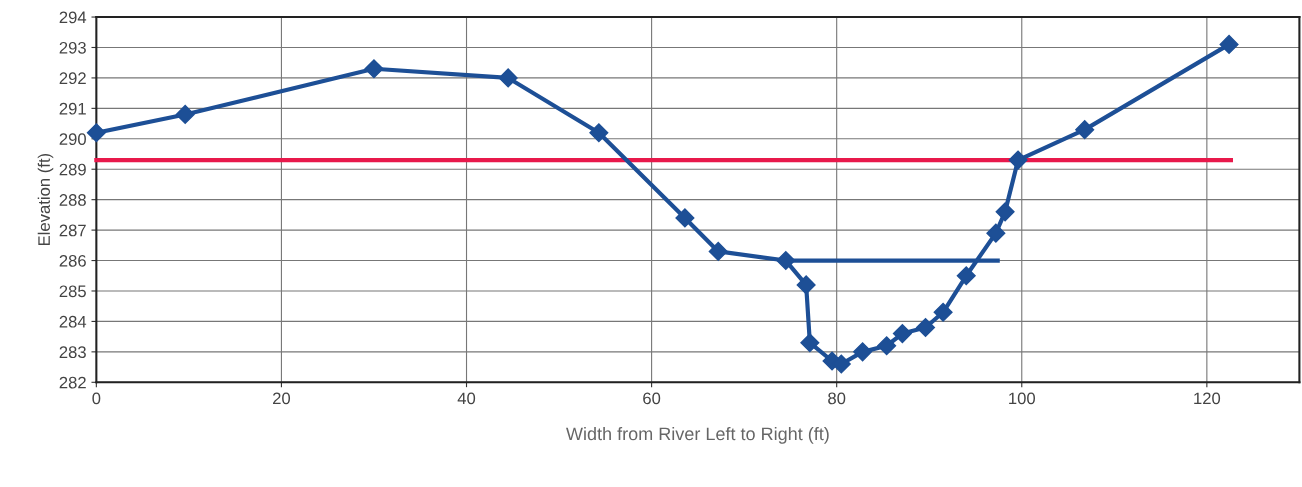 This screenshot has width=1302, height=487. Describe the element at coordinates (282, 398) in the screenshot. I see `x-tick-label: 20` at that location.